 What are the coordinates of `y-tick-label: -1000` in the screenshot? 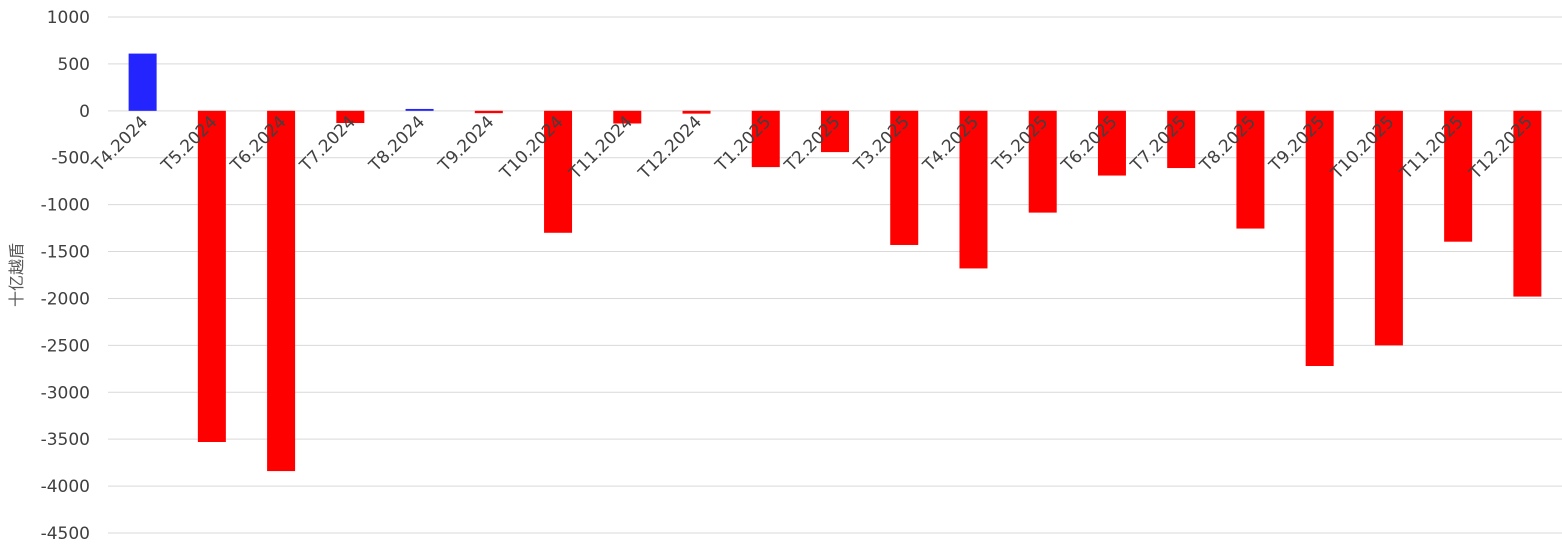 It's located at (65, 206).